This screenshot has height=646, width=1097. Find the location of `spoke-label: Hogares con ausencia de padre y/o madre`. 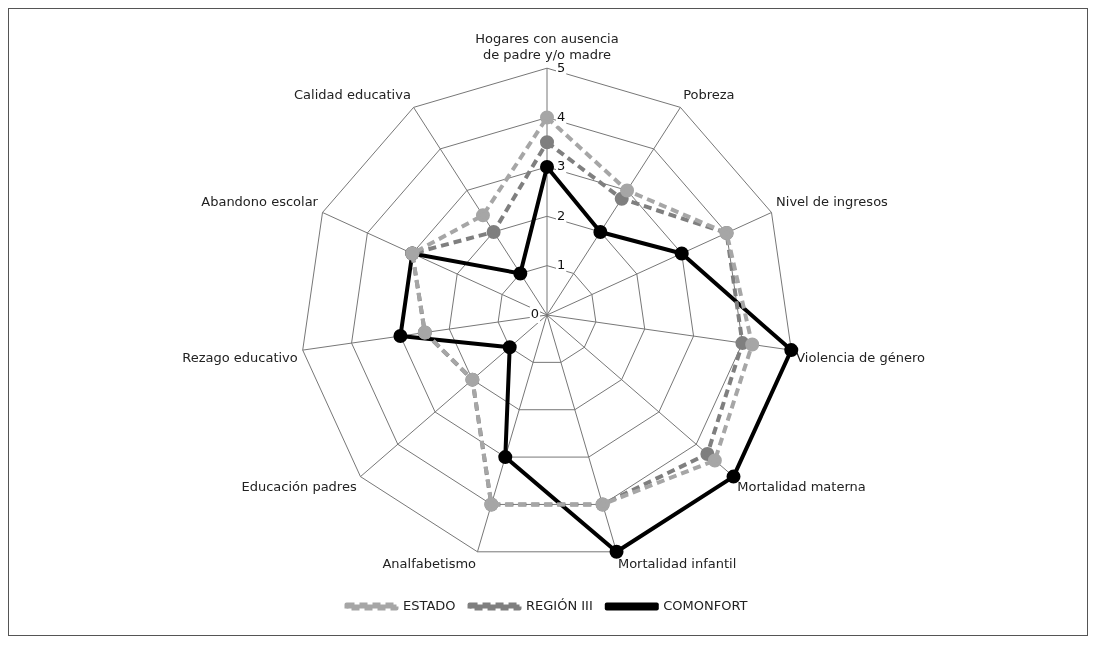

spoke-label: Hogares con ausencia de padre y/o madre is located at coordinates (547, 46).